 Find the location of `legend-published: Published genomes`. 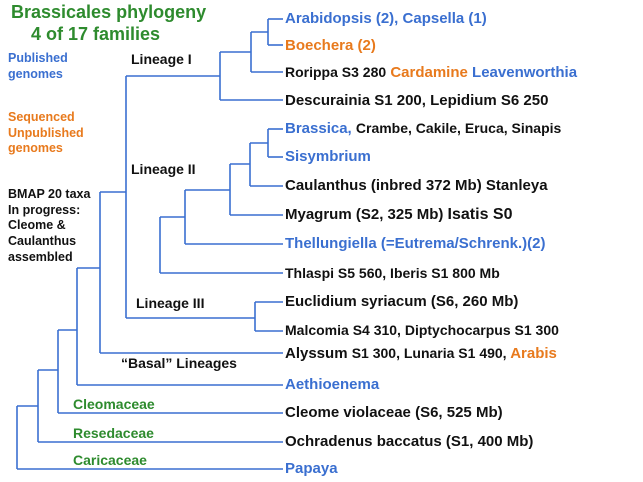

legend-published: Published genomes is located at coordinates (38, 66).